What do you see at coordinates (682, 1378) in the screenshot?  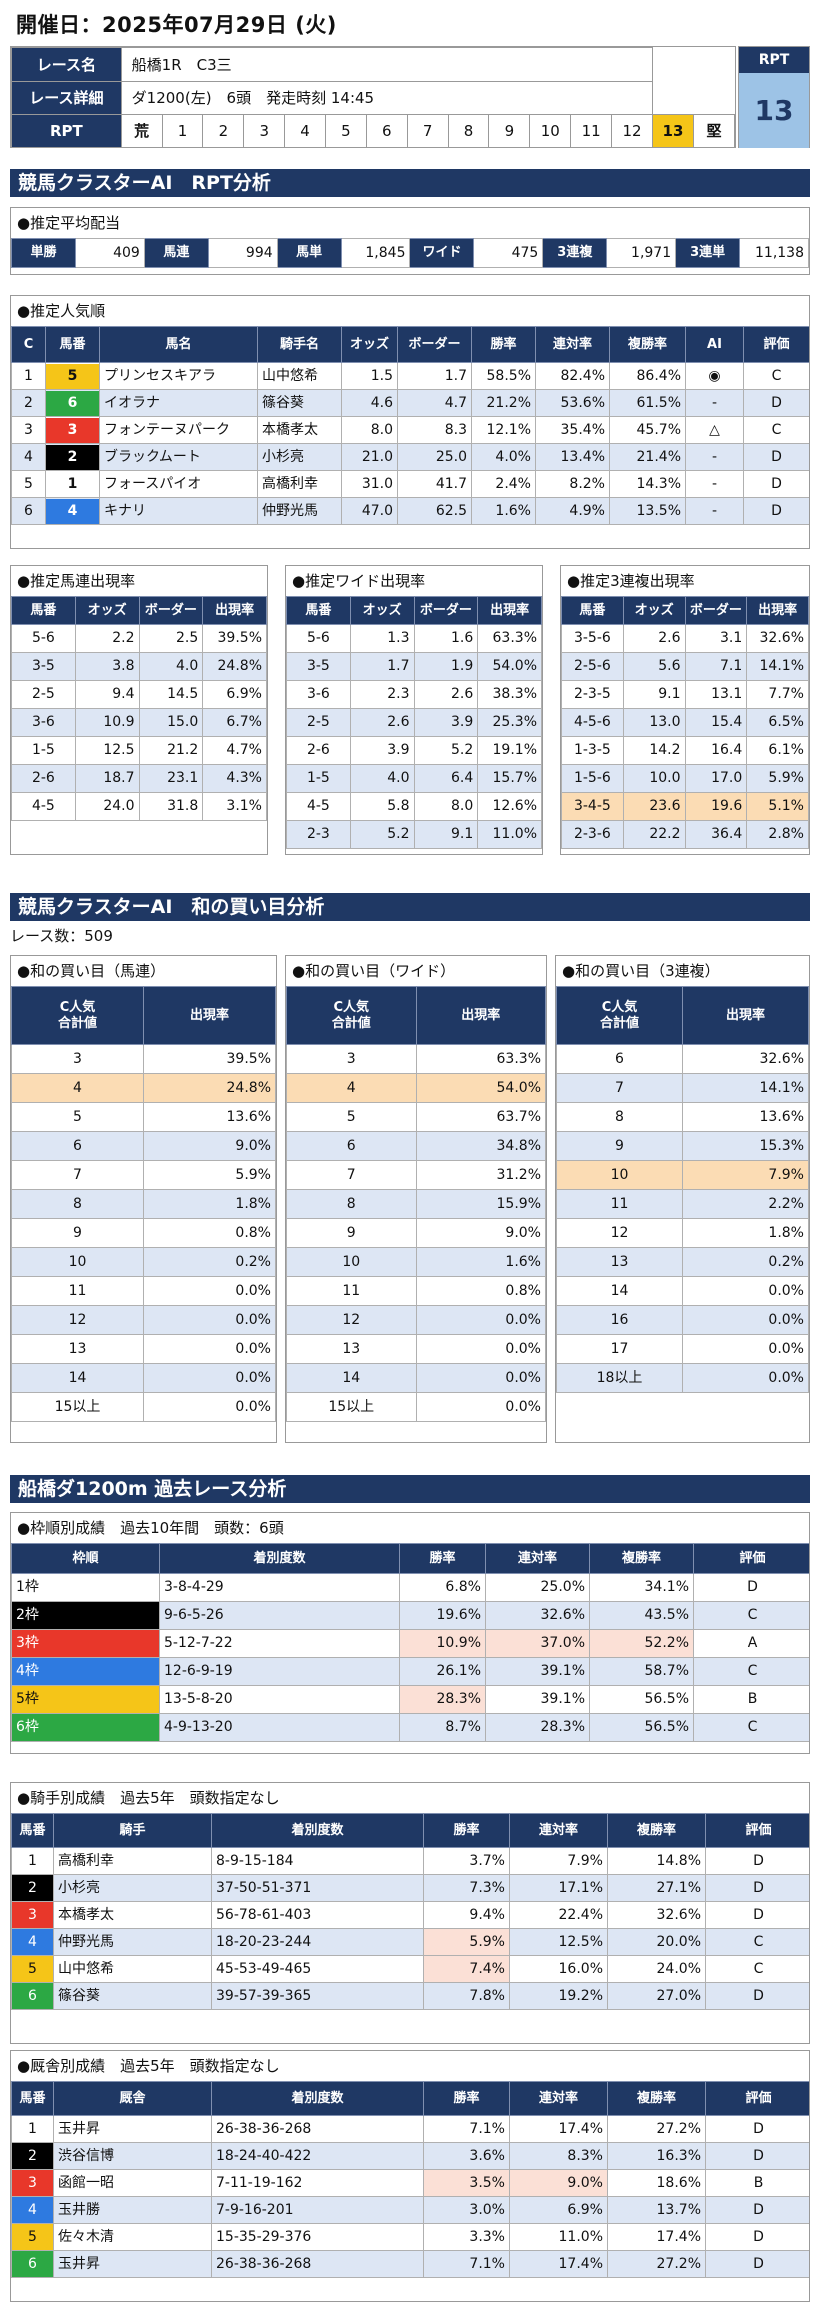 I see `wa-row: 18以上 0.0%` at bounding box center [682, 1378].